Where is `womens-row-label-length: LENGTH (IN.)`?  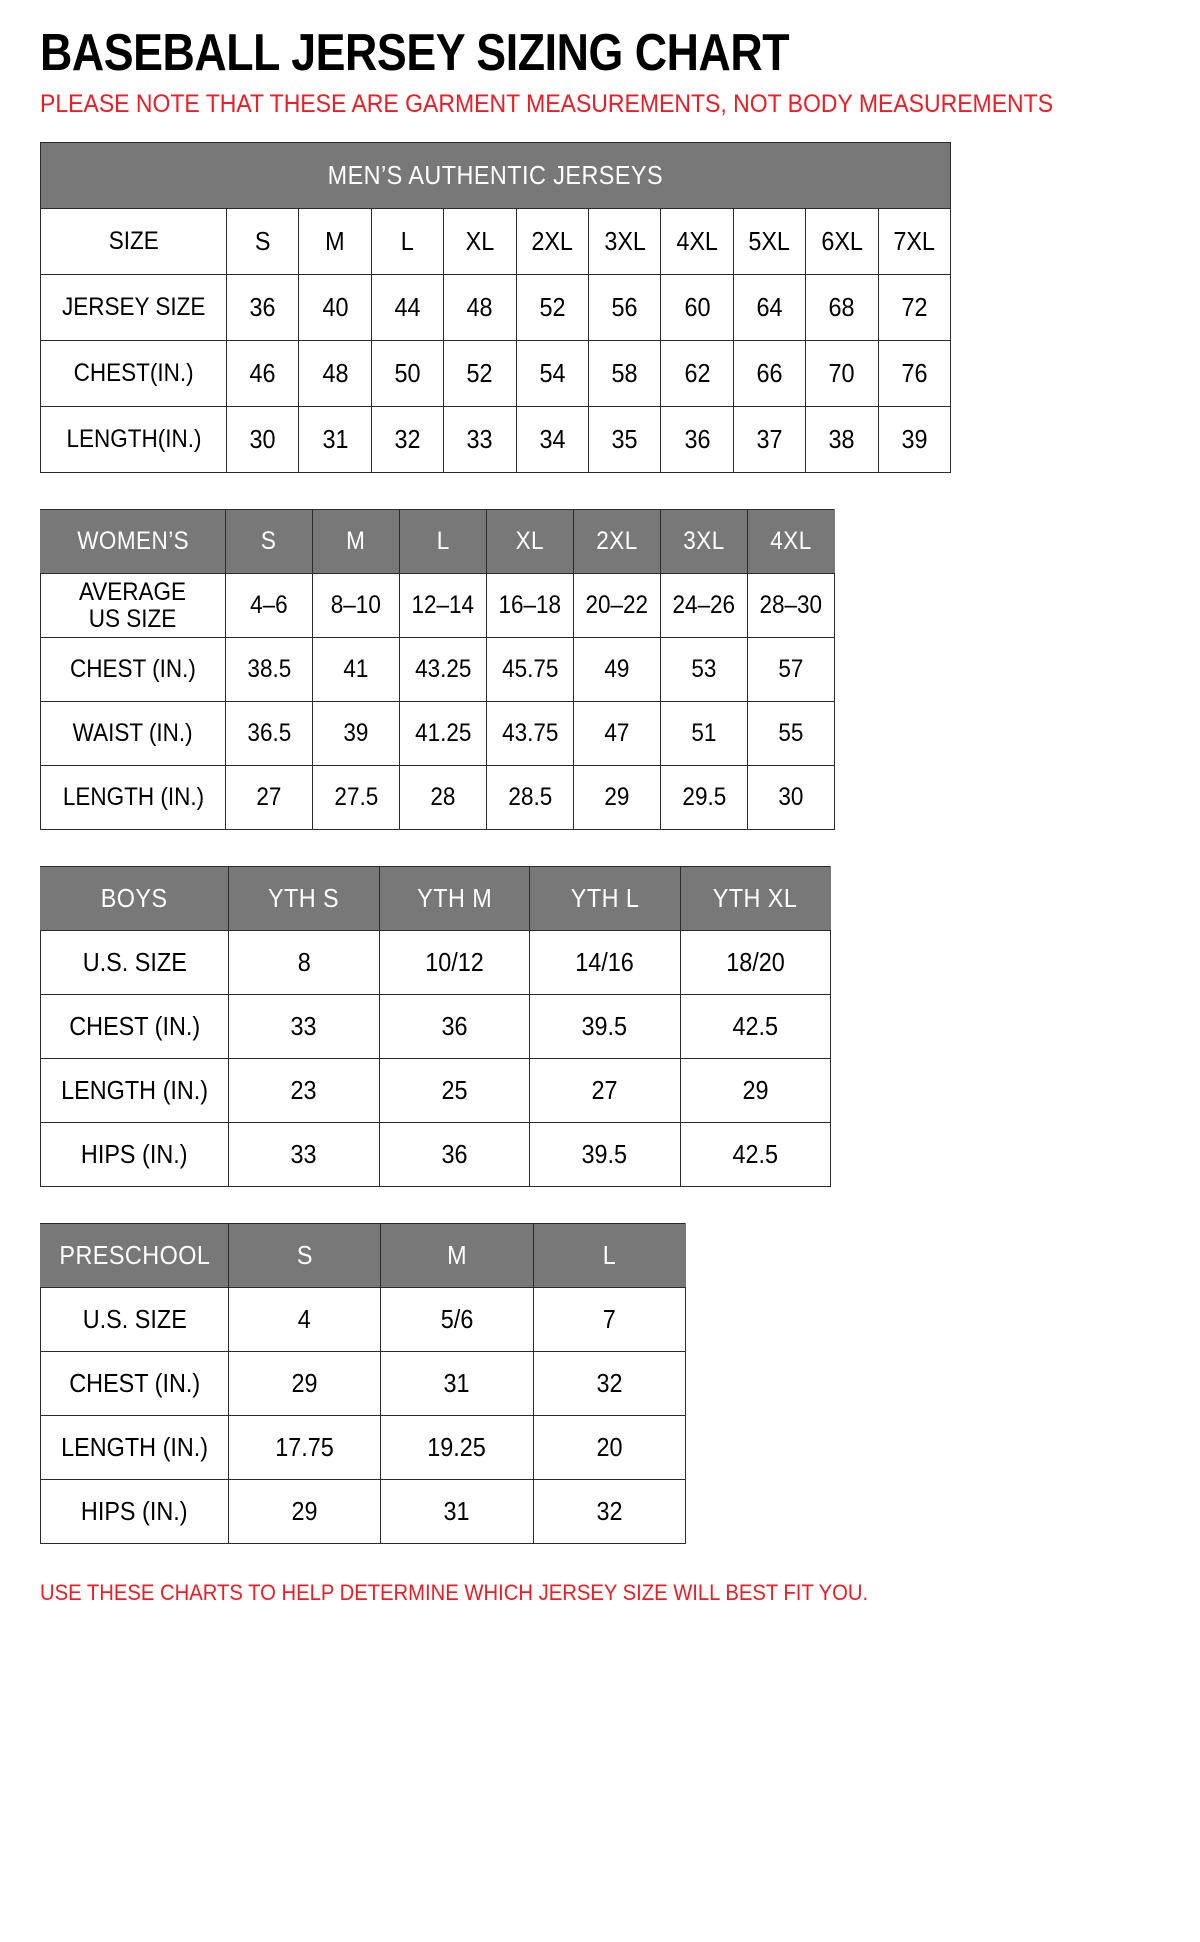
womens-row-label-length: LENGTH (IN.) is located at coordinates (133, 798).